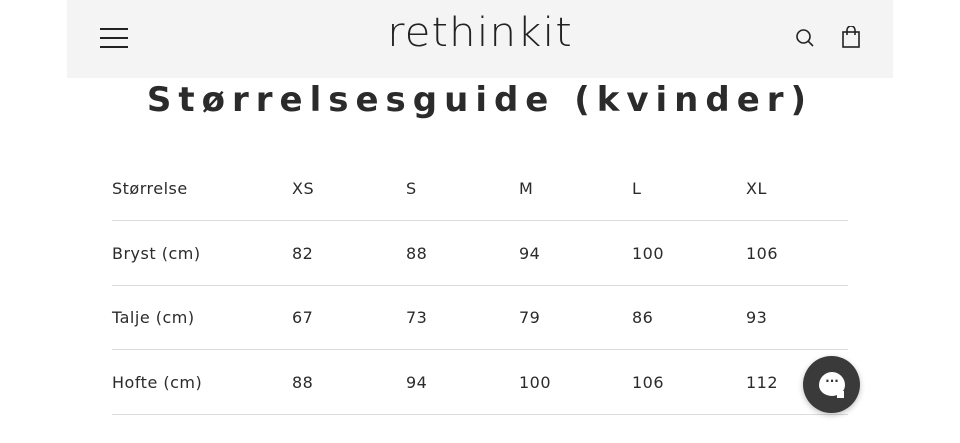 Image resolution: width=960 pixels, height=443 pixels. I want to click on row-label: Talje (cm), so click(153, 317).